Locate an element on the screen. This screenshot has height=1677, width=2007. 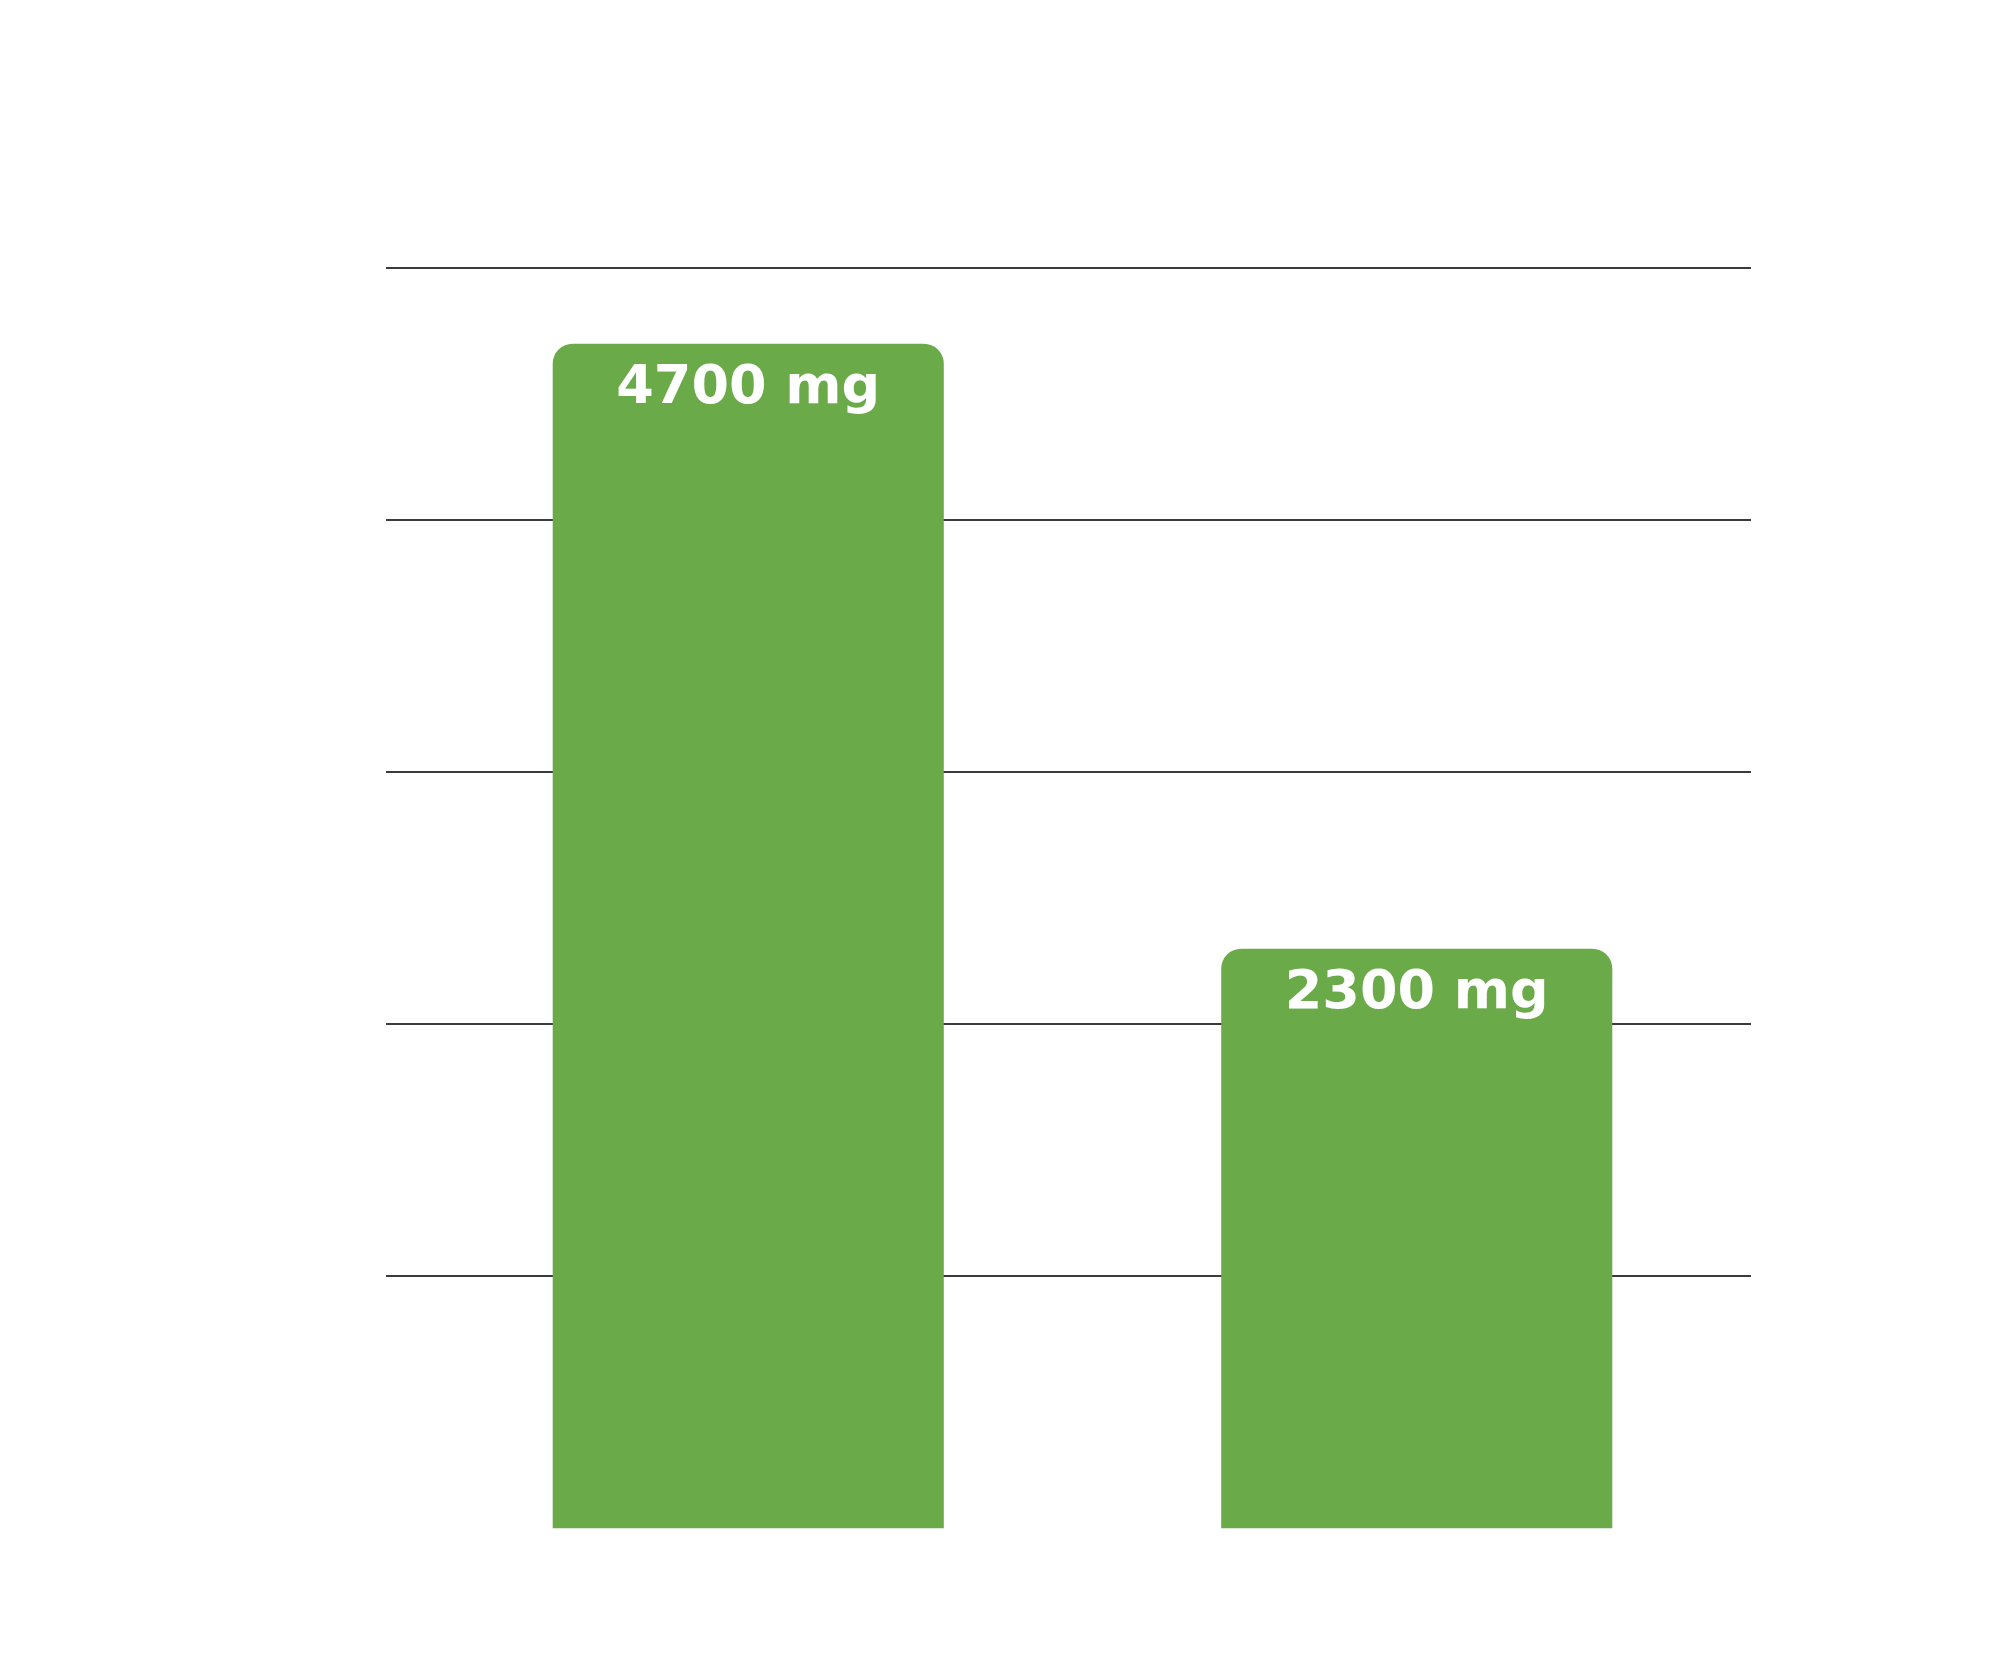
data-label: 4700 mg is located at coordinates (748, 384).